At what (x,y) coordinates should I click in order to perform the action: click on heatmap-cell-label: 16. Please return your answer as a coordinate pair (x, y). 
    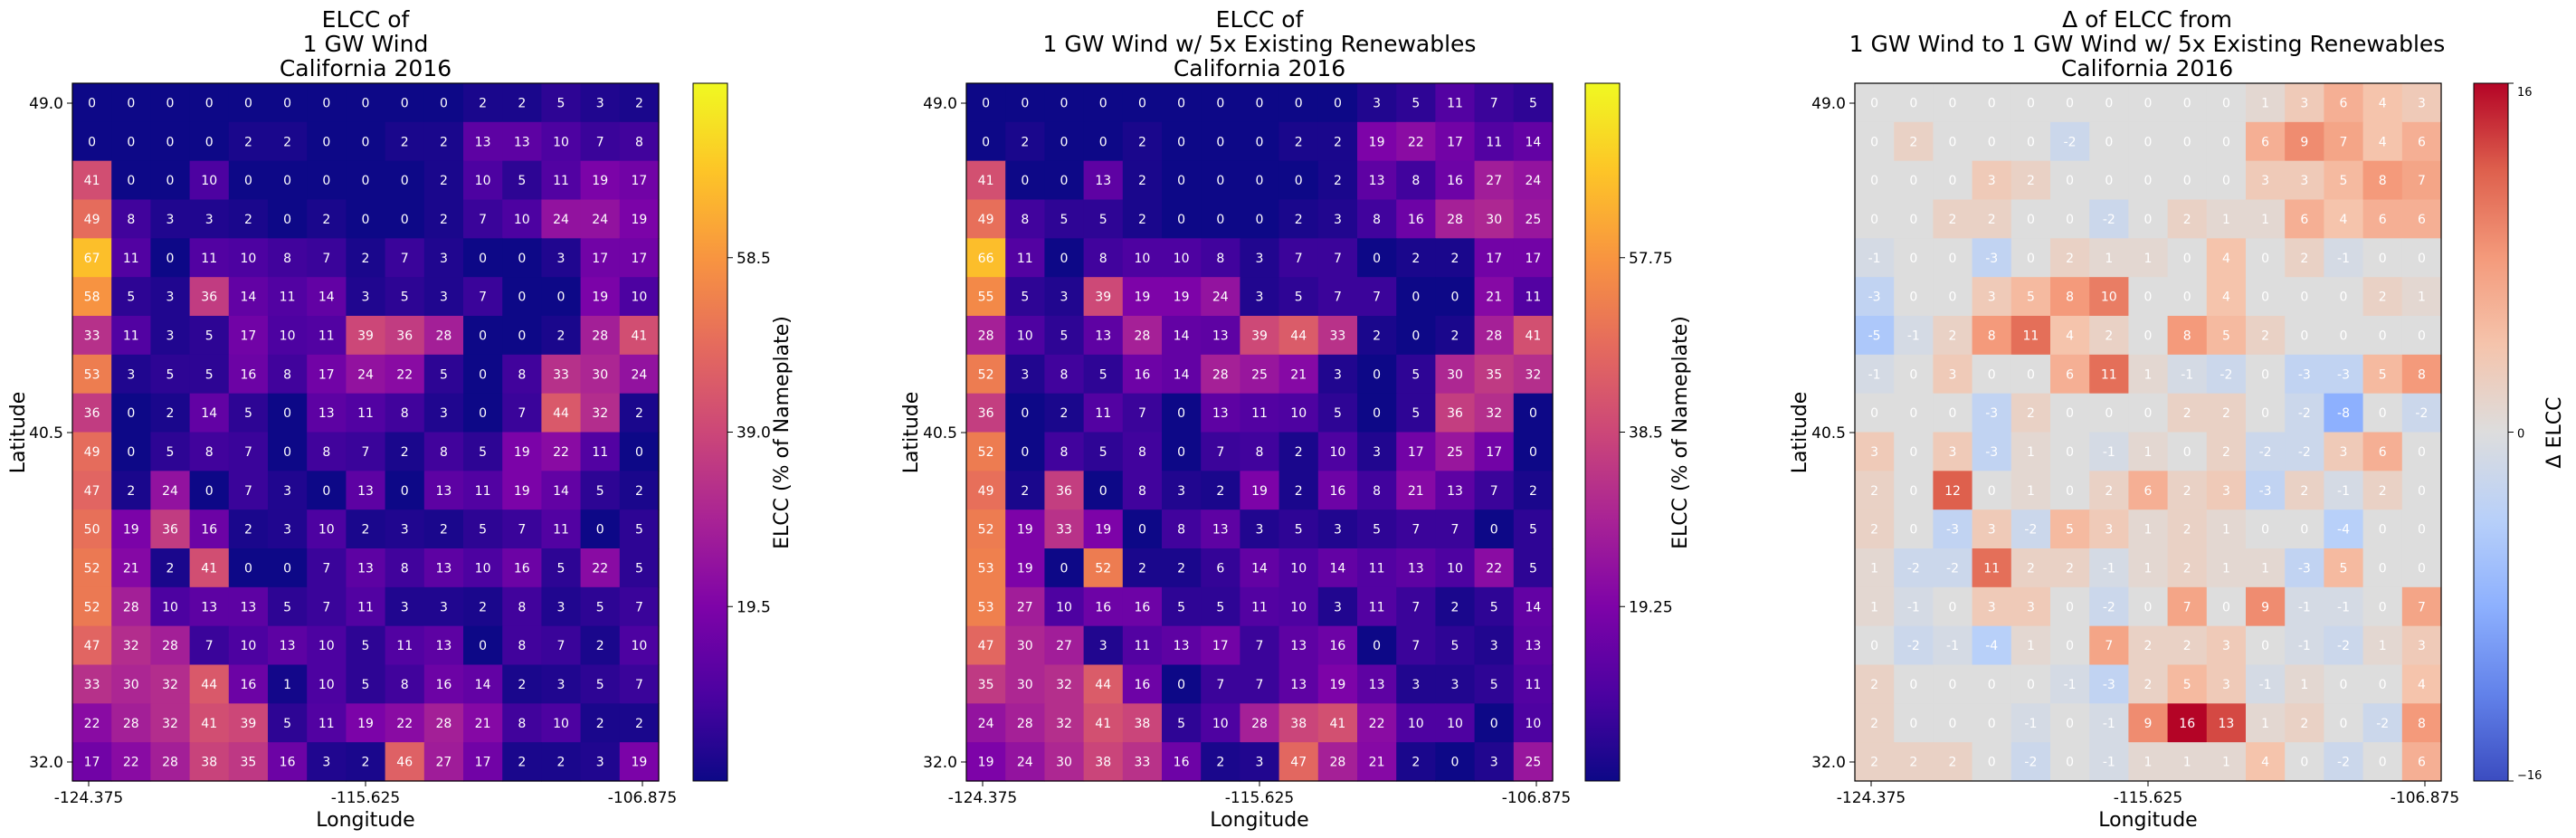
    Looking at the image, I should click on (288, 763).